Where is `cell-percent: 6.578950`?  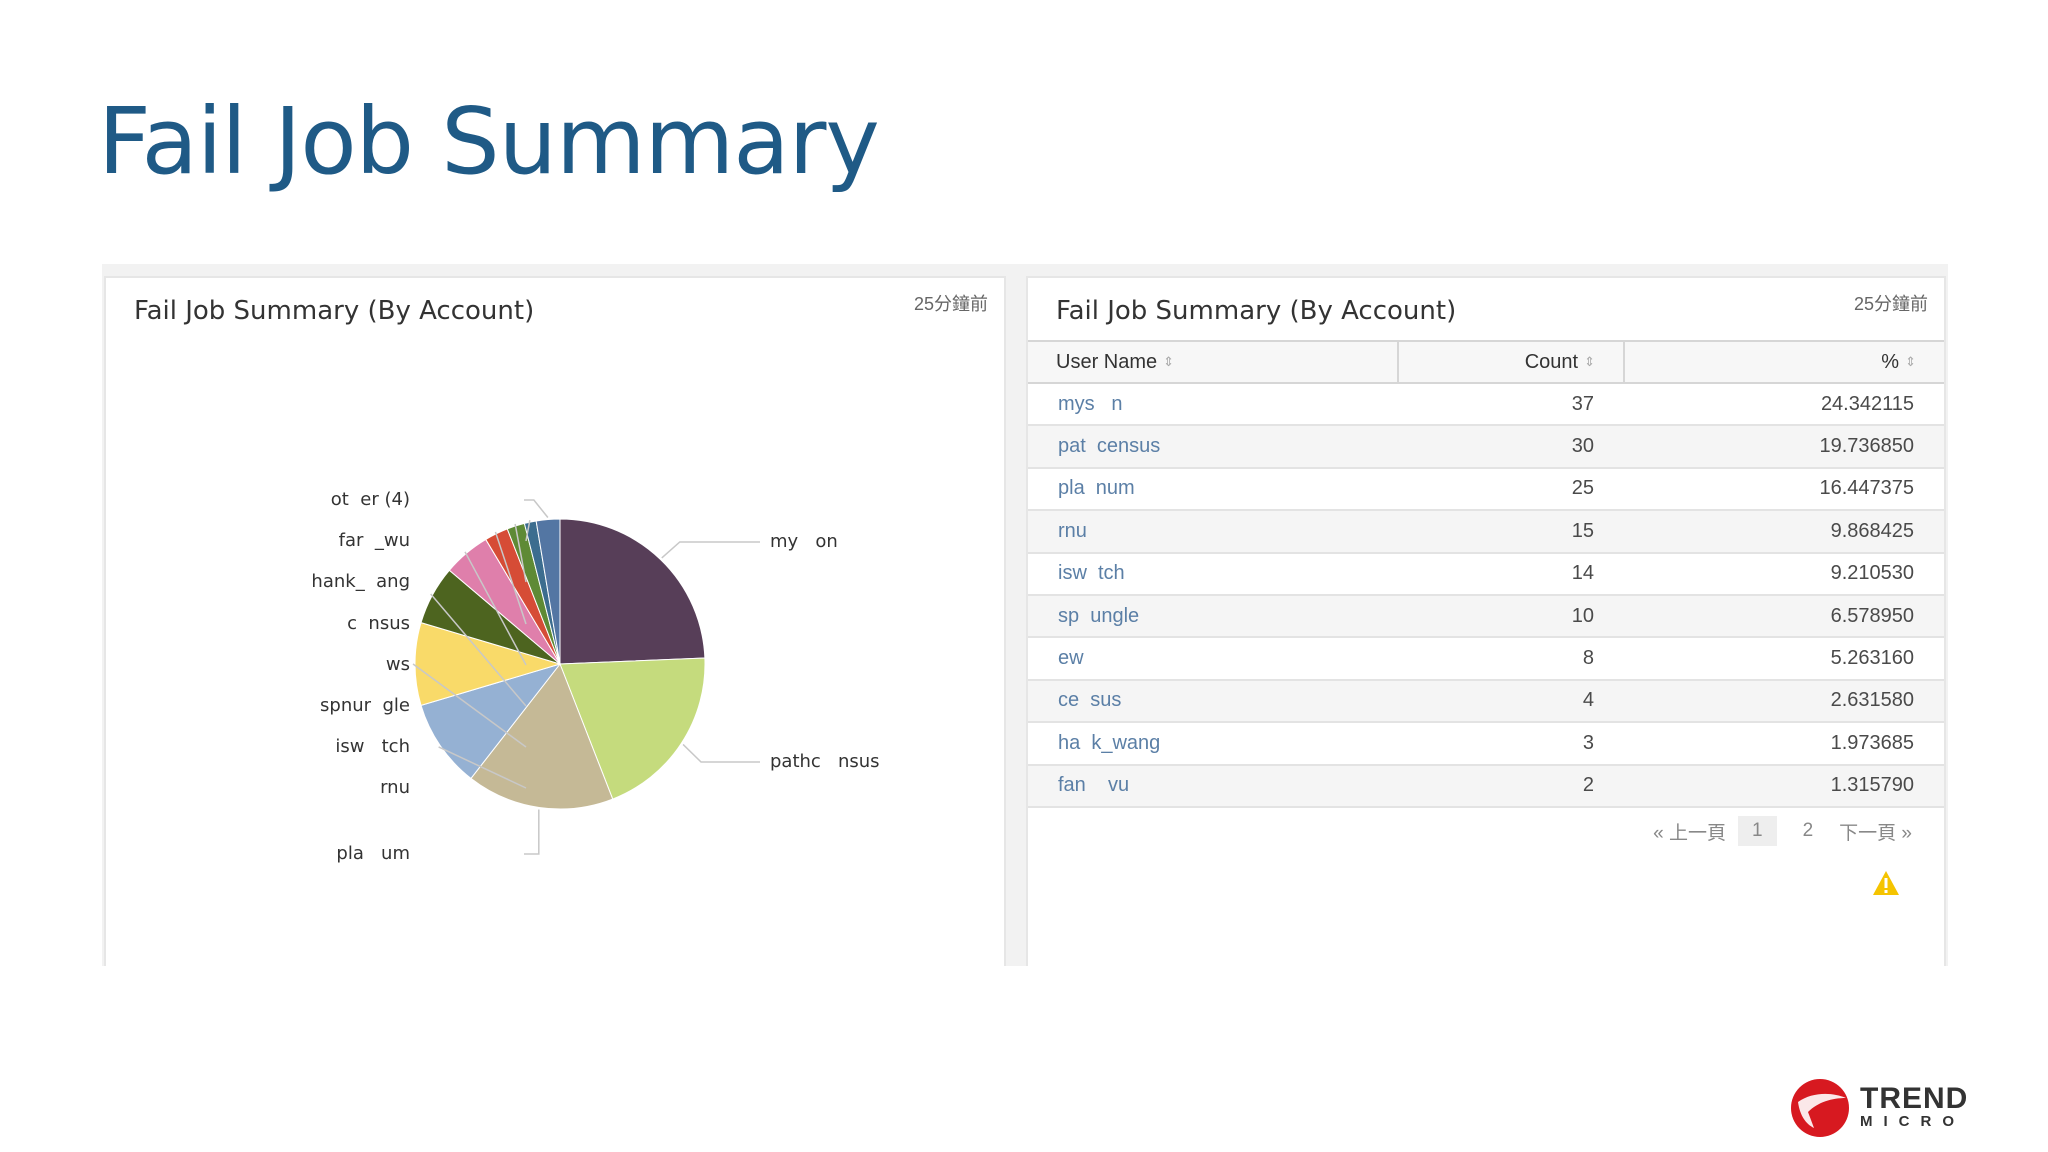
cell-percent: 6.578950 is located at coordinates (1784, 616).